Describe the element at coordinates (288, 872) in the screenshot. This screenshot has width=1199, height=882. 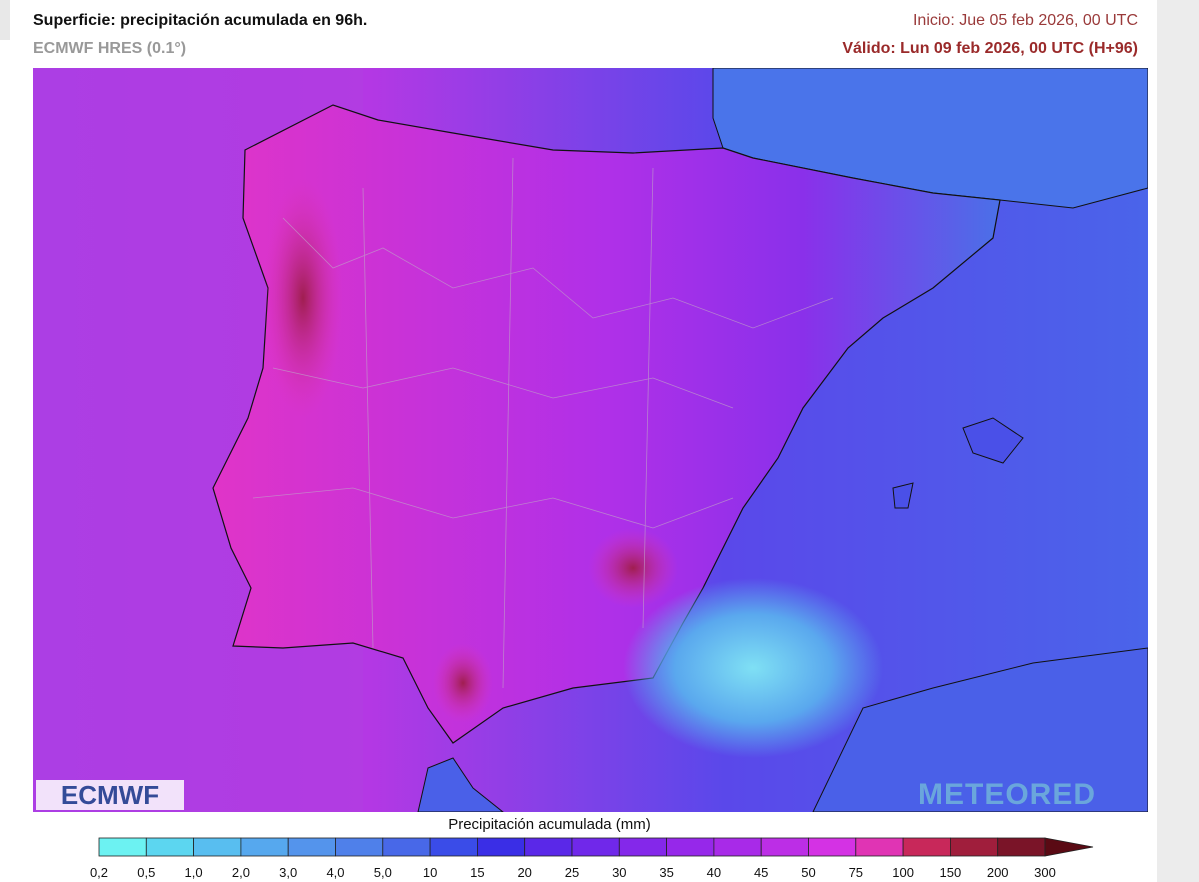
I see `legend-label: 3,0` at that location.